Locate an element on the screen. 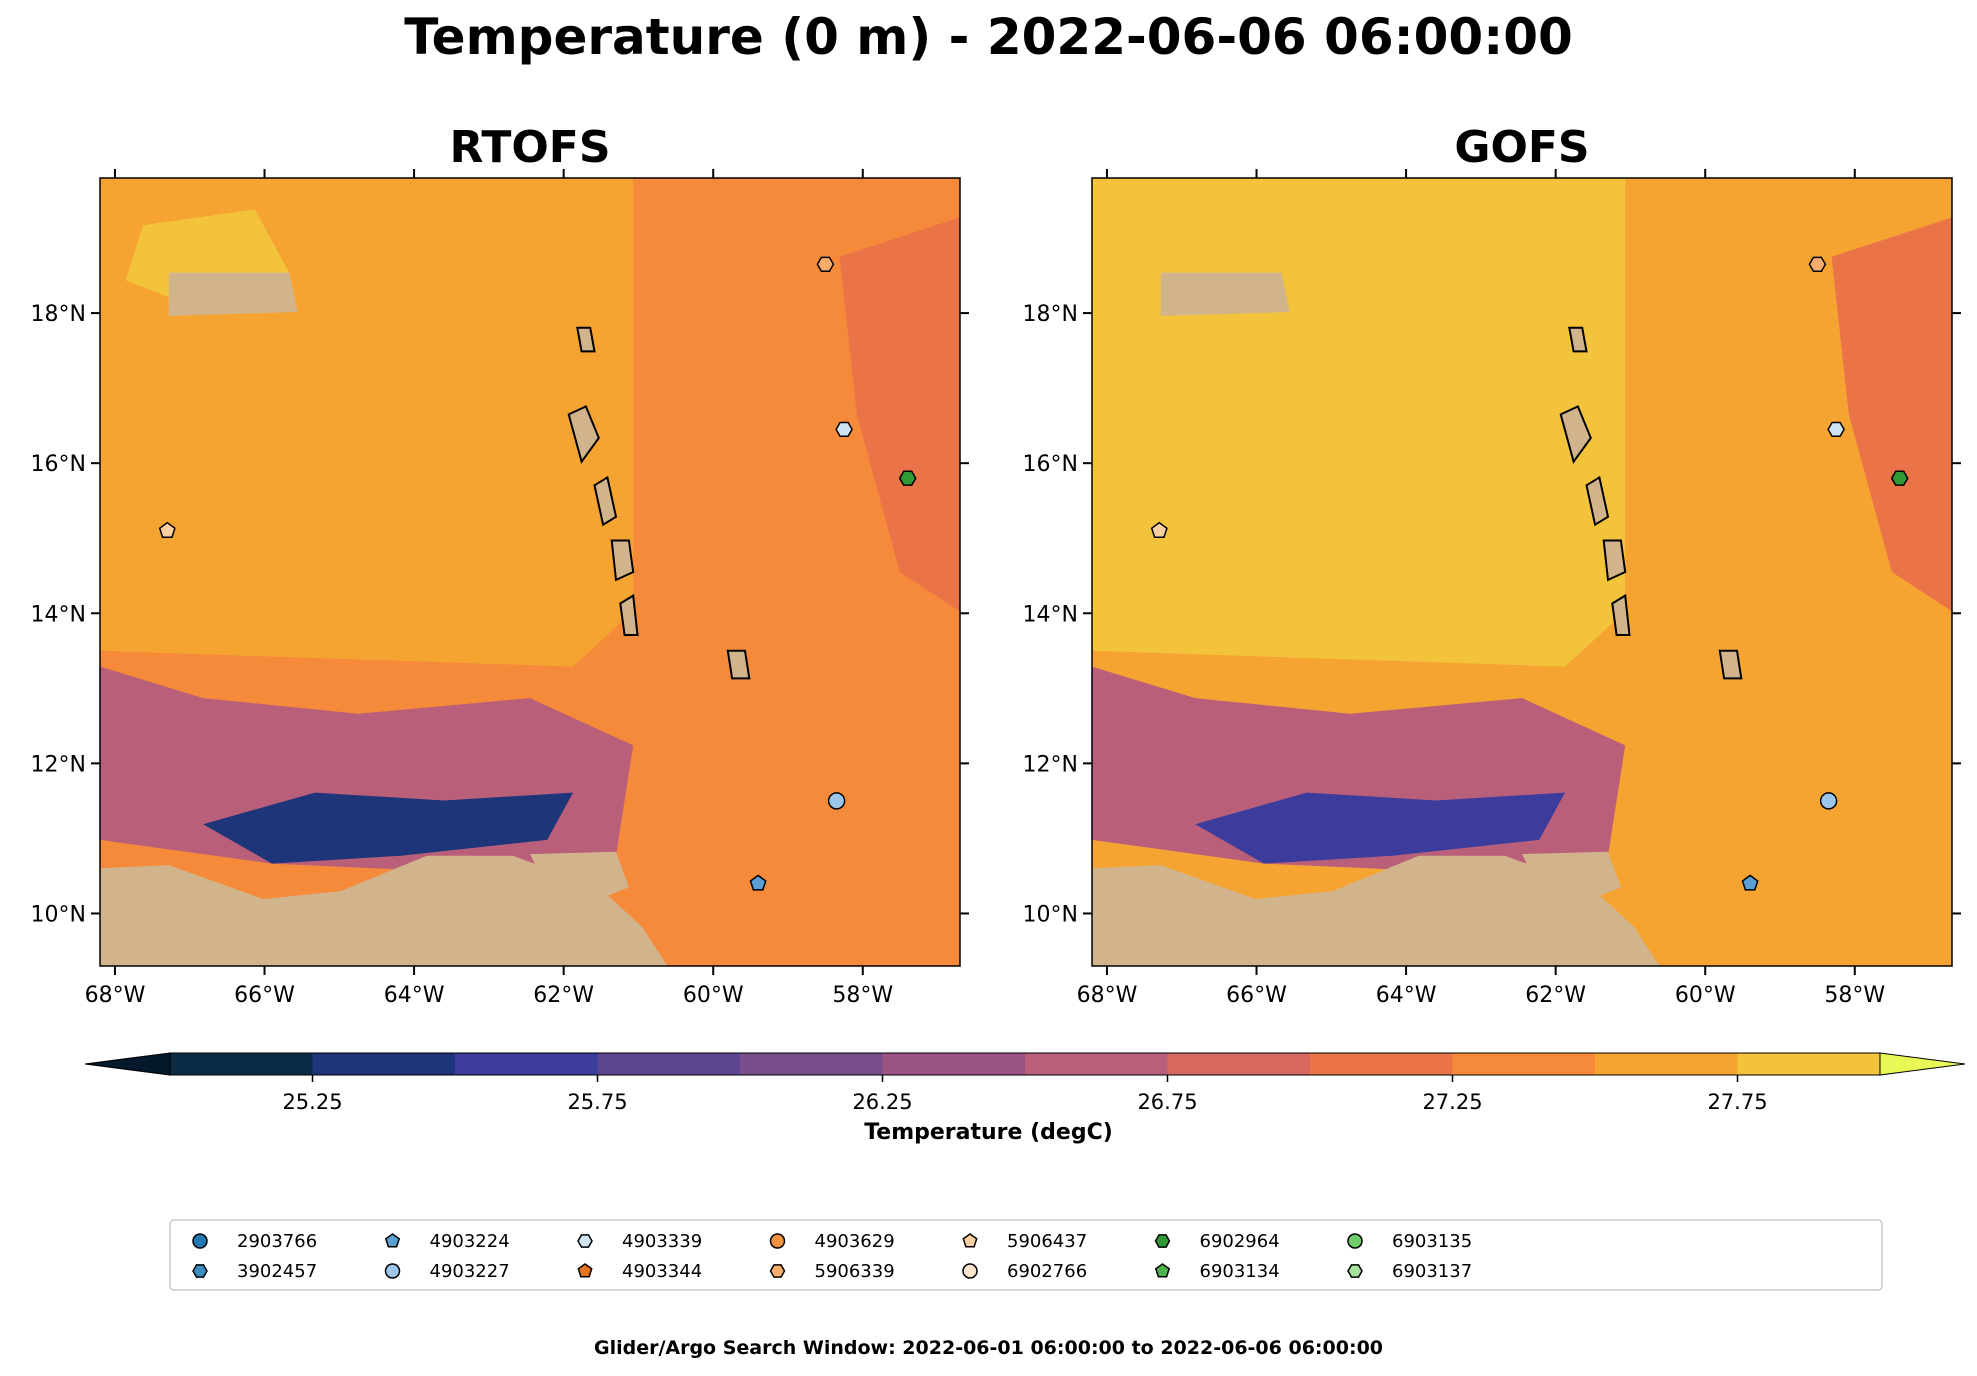 This screenshot has width=1977, height=1376. legend-label: 5906437 is located at coordinates (1047, 1241).